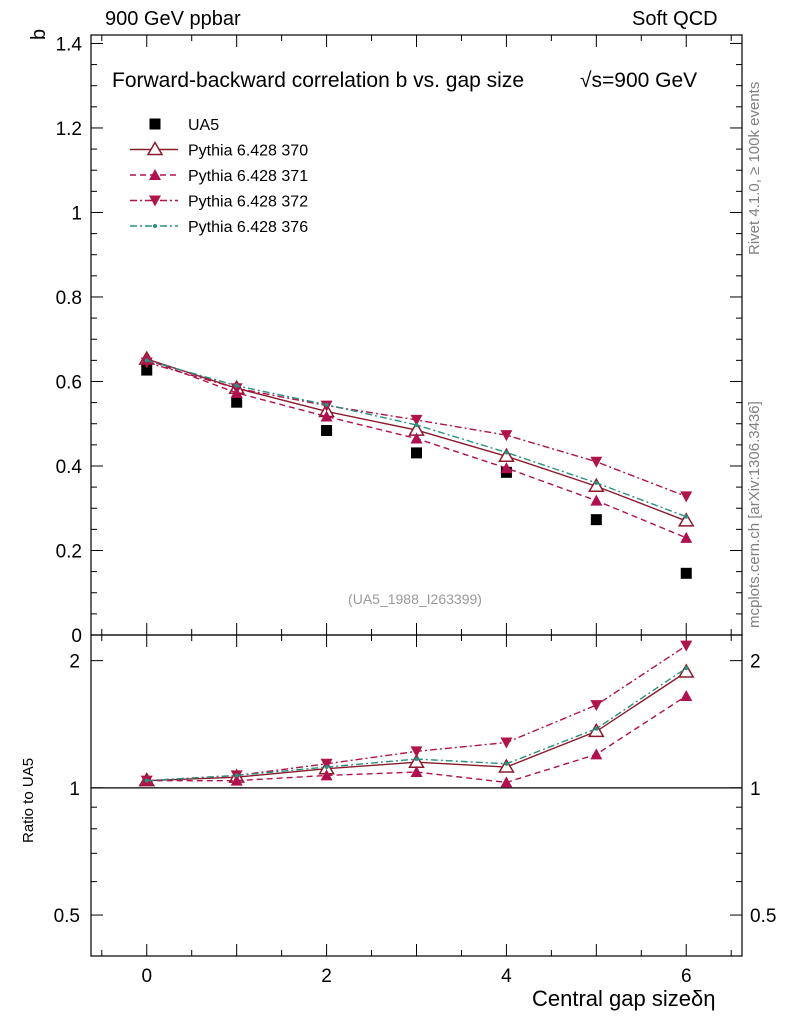  I want to click on x-axis-label: Central gap sizeδη, so click(624, 998).